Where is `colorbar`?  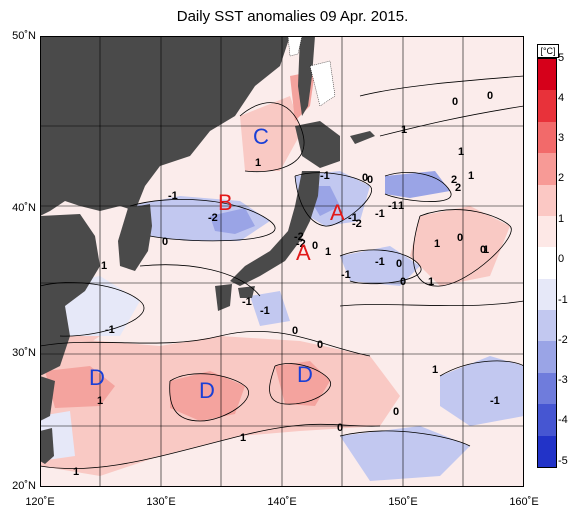
colorbar is located at coordinates (547, 263).